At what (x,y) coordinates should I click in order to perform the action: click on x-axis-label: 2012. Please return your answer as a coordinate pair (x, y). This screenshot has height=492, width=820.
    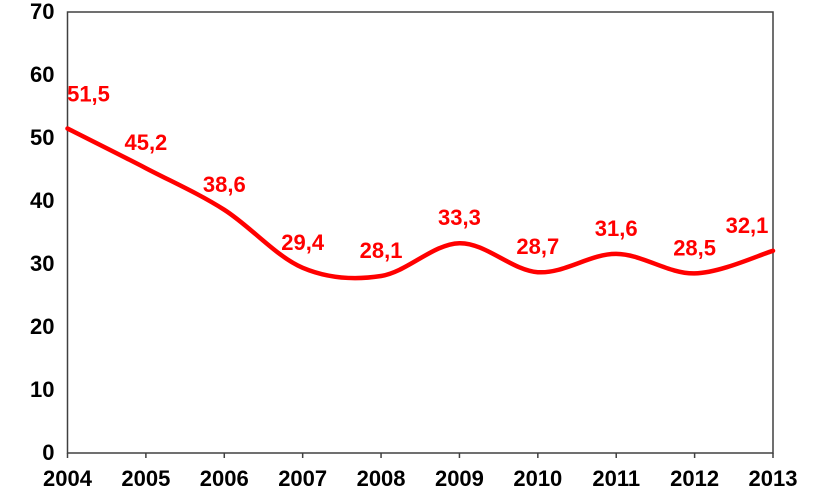
    Looking at the image, I should click on (694, 478).